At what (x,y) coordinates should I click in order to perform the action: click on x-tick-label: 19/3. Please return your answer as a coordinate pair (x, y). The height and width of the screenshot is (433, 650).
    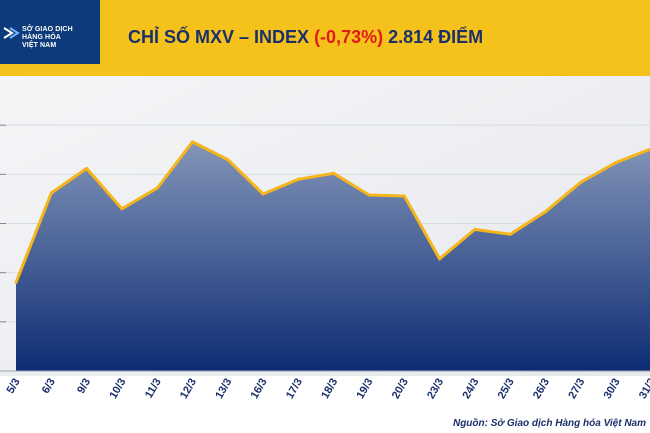
    Looking at the image, I should click on (364, 389).